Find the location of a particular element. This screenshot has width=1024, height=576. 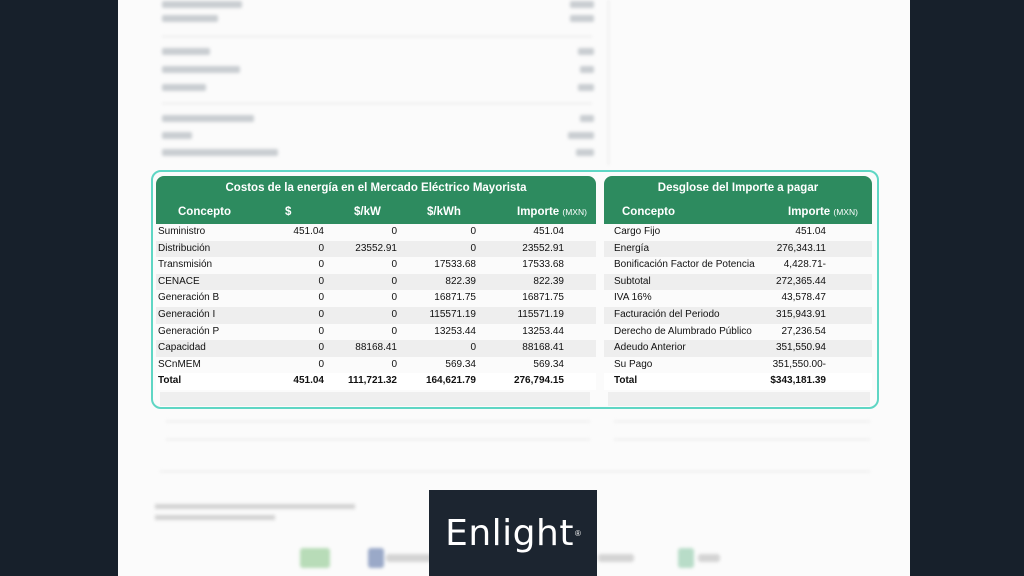

cell-concepto: Facturación del Periodo is located at coordinates (667, 314).